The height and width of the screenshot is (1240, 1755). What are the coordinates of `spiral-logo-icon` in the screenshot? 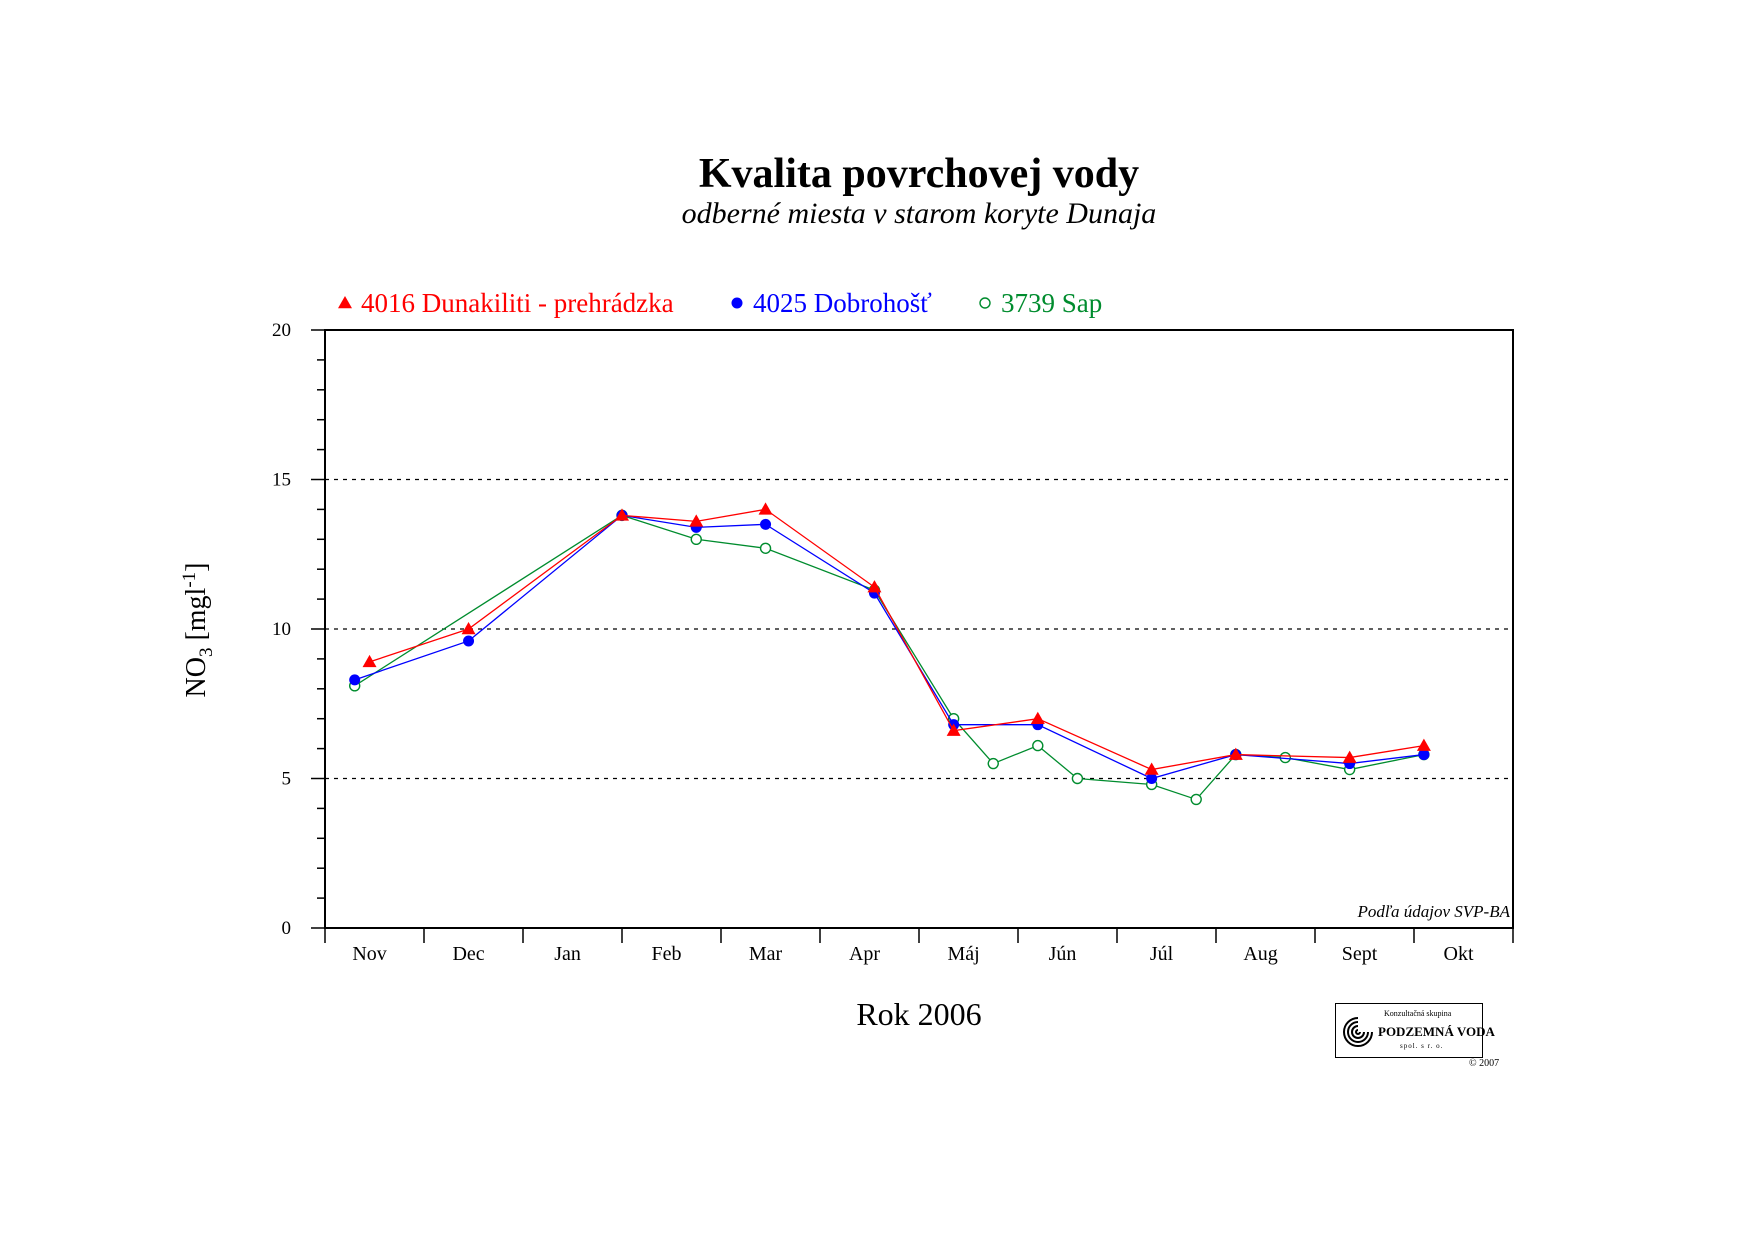 It's located at (1358, 1032).